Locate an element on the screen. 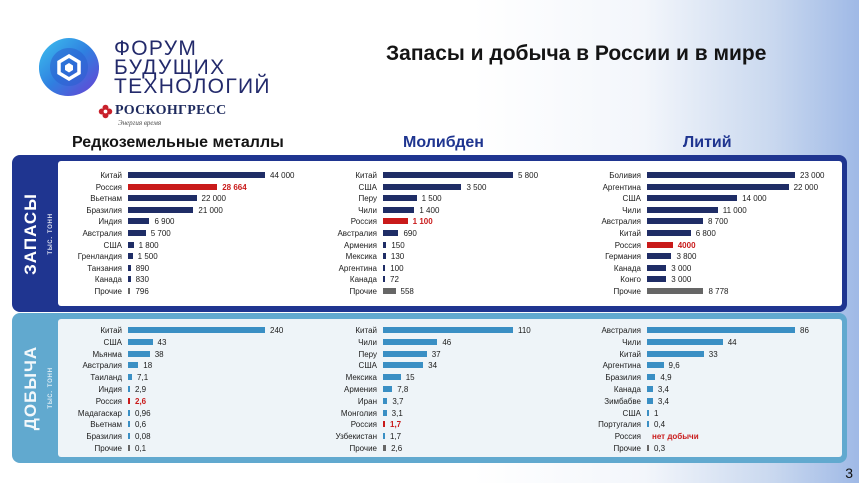 Image resolution: width=859 pixels, height=483 pixels. reserves-side-label: ЗАПАСЫ тыс. тонн is located at coordinates (35, 233).